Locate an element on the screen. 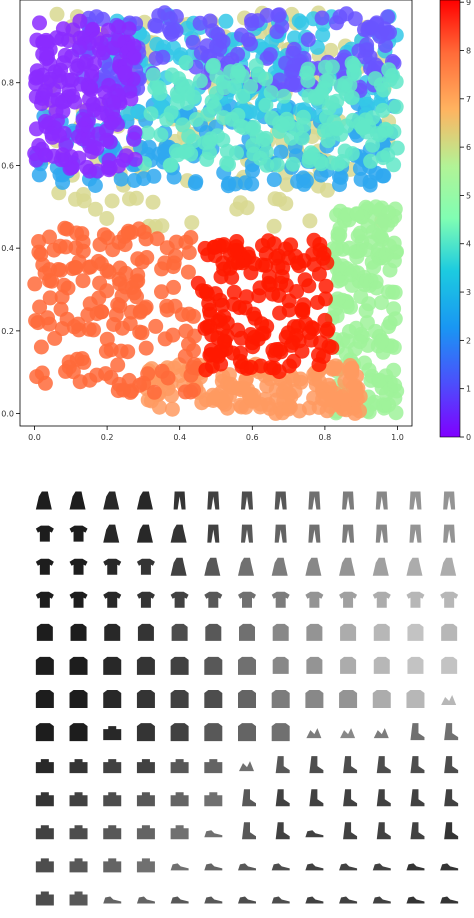 This screenshot has width=474, height=918. dress-image is located at coordinates (178, 566).